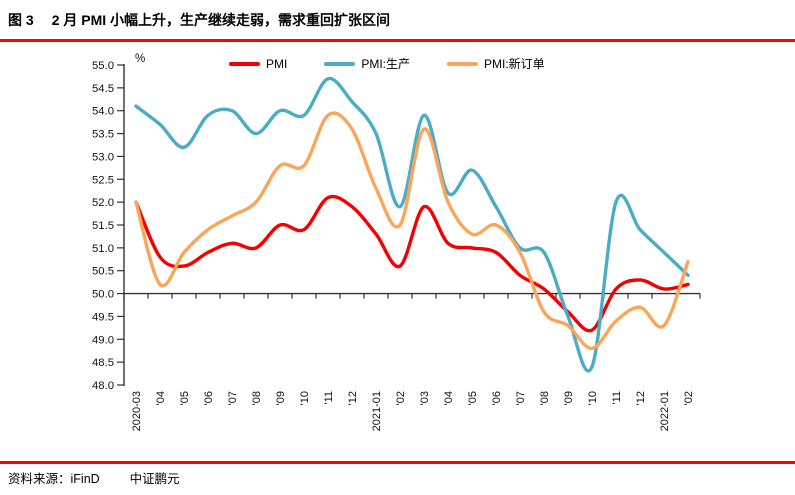 This screenshot has width=795, height=495. What do you see at coordinates (103, 157) in the screenshot?
I see `y-axis-tick-label: 53.0` at bounding box center [103, 157].